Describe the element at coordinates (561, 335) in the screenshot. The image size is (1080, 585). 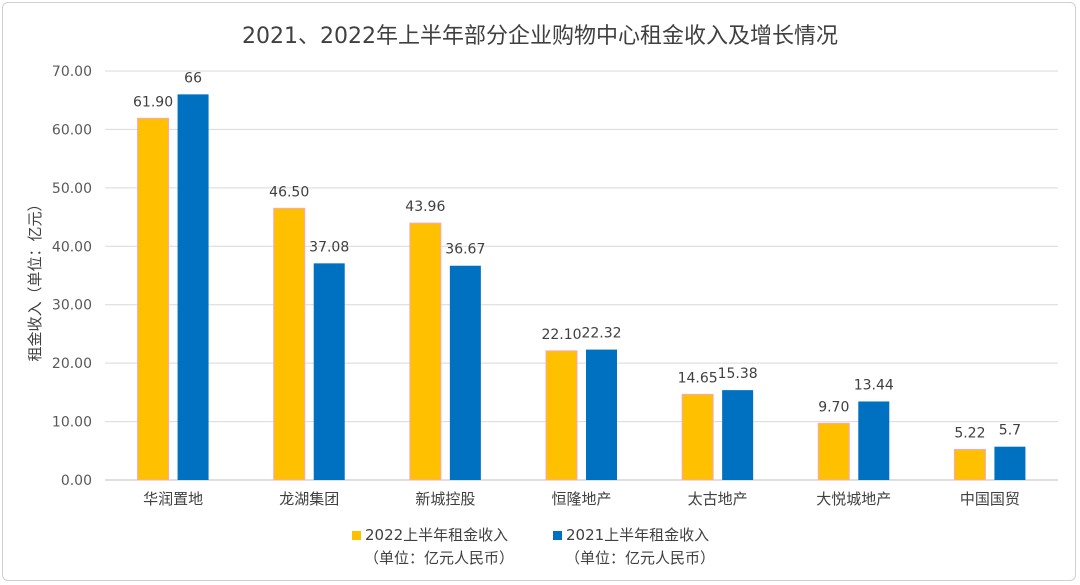
I see `data-label: 22.10` at that location.